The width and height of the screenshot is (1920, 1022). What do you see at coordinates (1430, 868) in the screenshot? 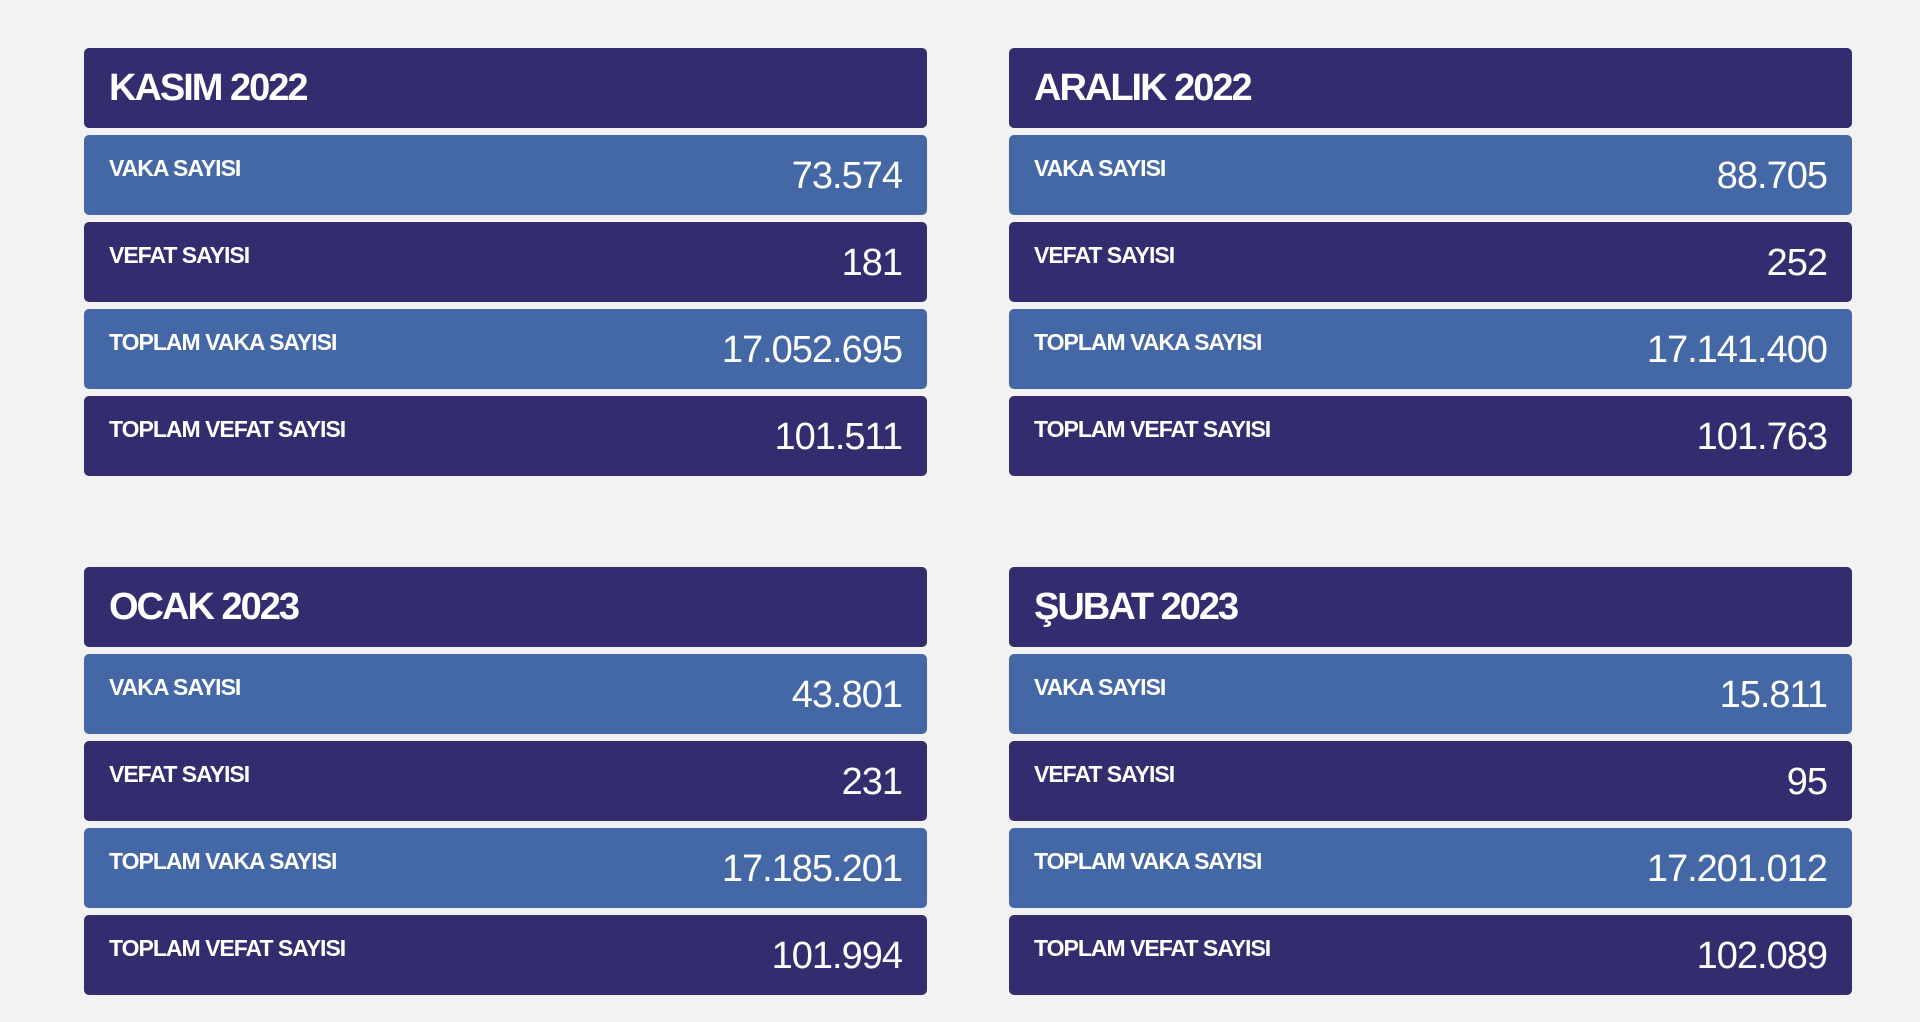
I see `stat-row: TOPLAM VAKA SAYISI 17.201.012` at bounding box center [1430, 868].